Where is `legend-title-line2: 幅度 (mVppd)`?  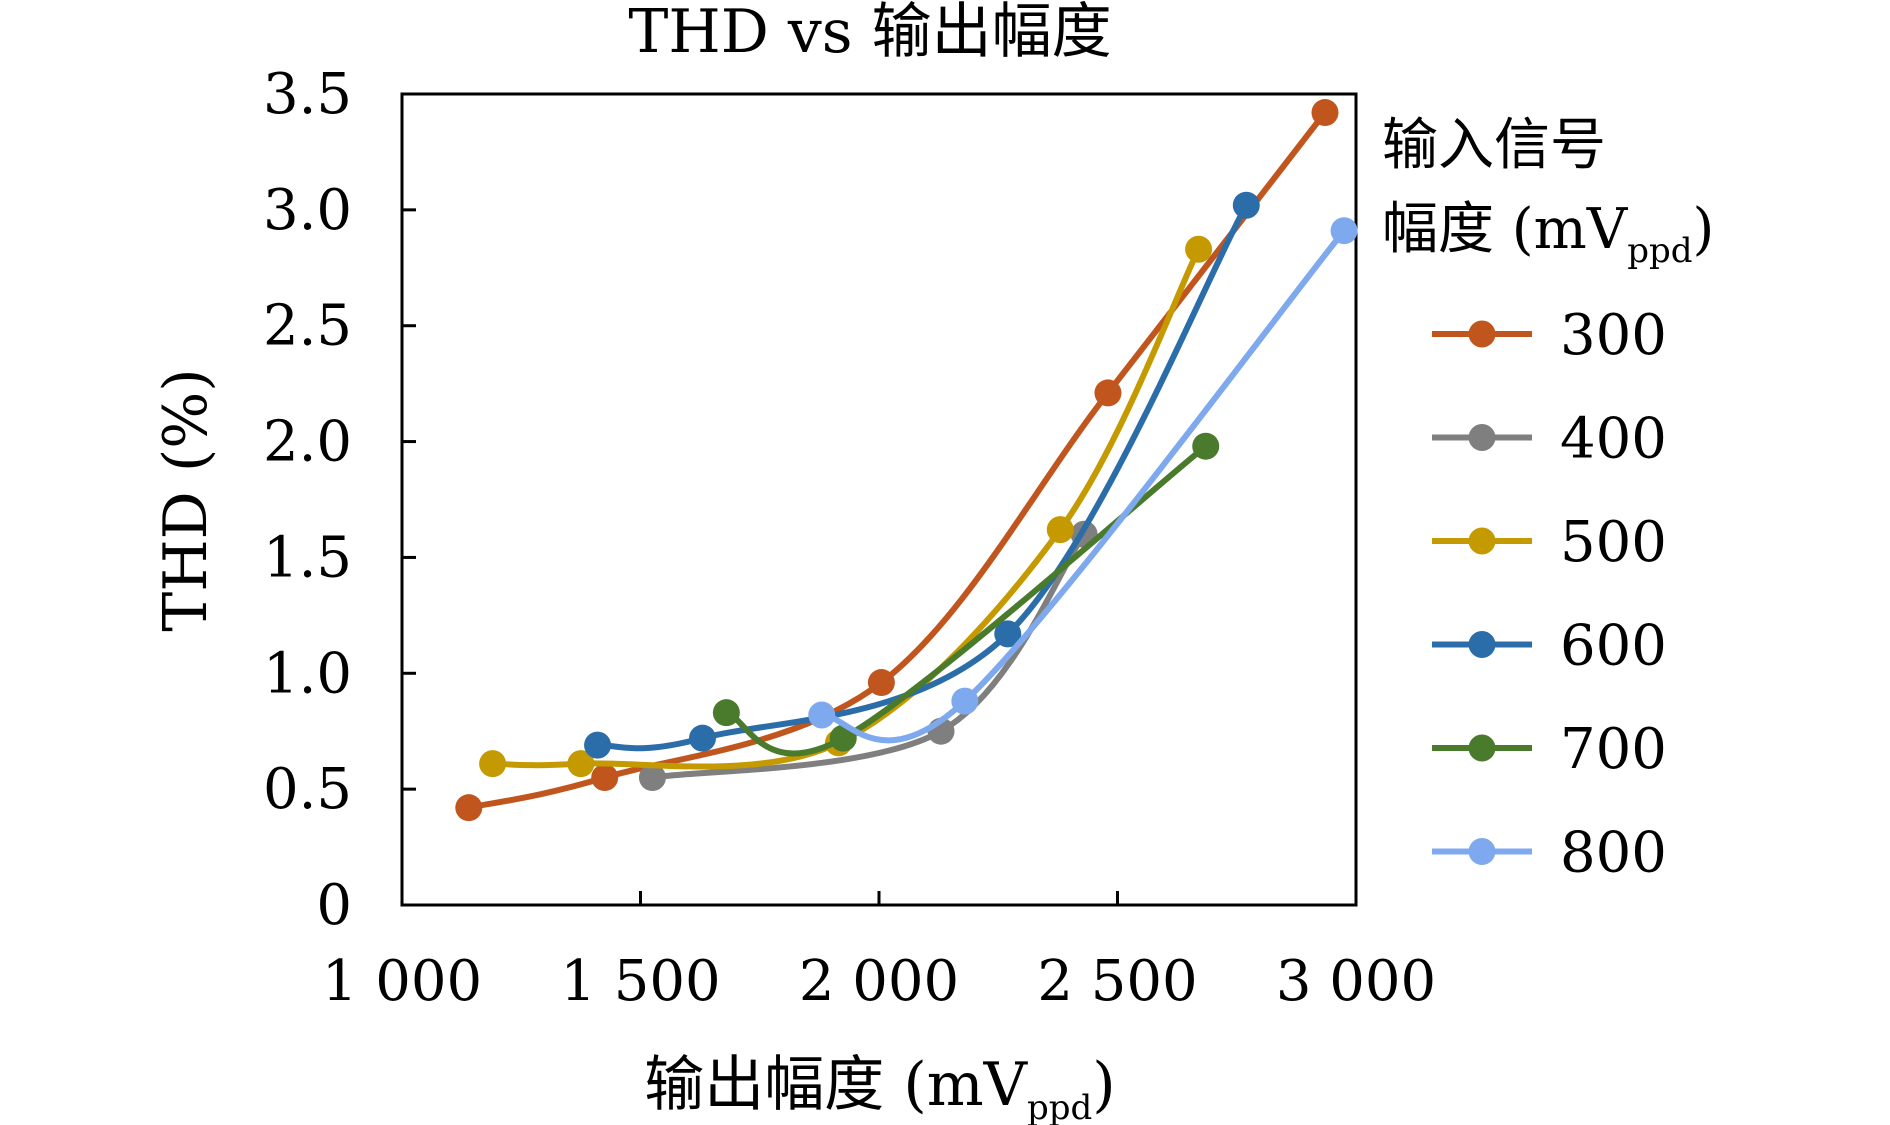
legend-title-line2: 幅度 (mVppd) is located at coordinates (1548, 234).